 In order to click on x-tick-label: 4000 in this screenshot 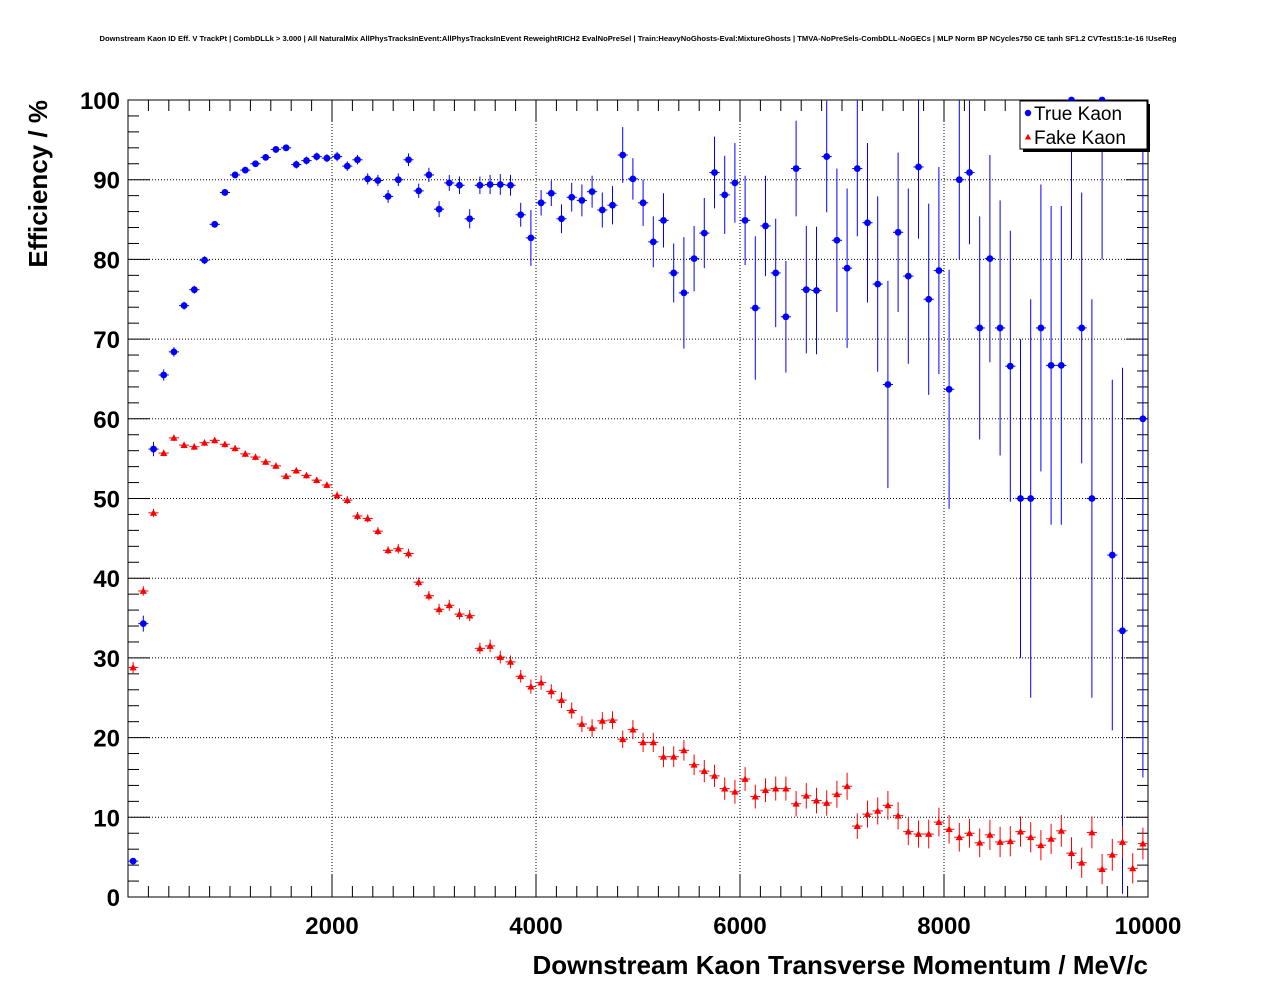, I will do `click(535, 926)`.